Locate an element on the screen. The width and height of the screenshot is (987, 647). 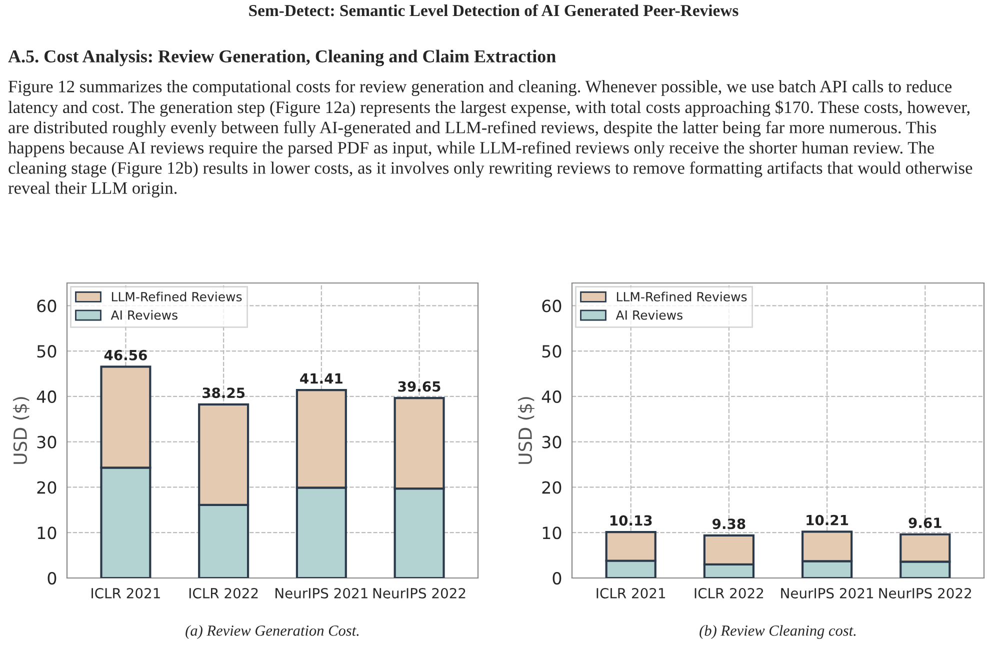
total-label: 38.25 is located at coordinates (223, 393).